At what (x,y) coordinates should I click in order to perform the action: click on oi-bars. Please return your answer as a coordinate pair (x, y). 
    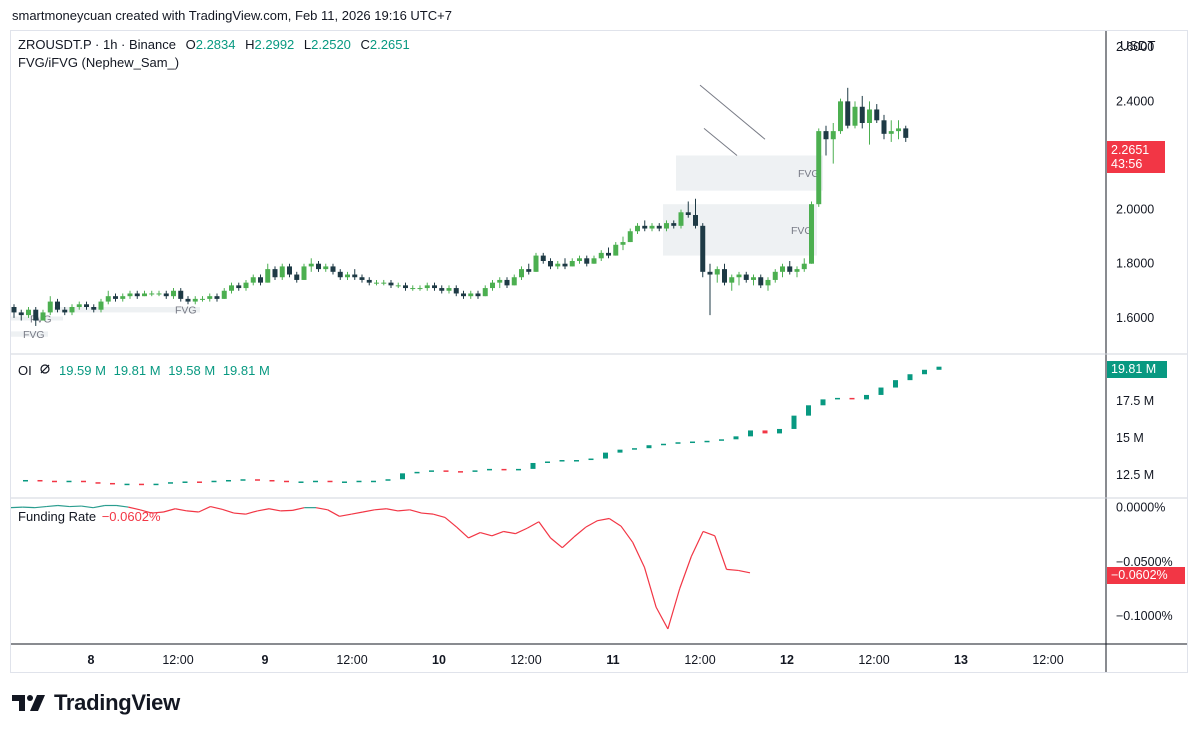
    Looking at the image, I should click on (482, 426).